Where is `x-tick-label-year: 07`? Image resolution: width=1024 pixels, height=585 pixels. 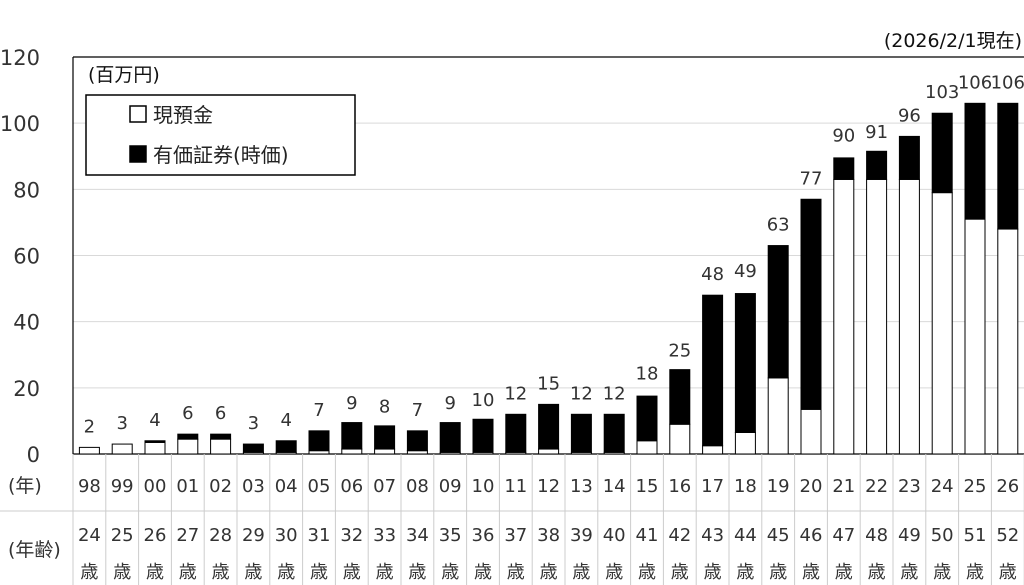
x-tick-label-year: 07 is located at coordinates (384, 486).